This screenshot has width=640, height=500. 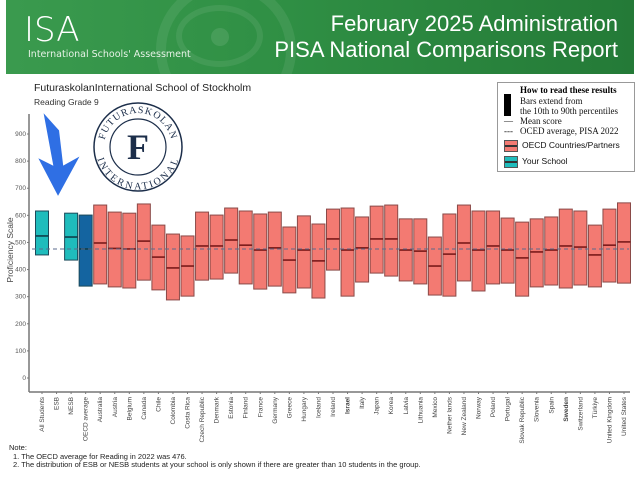 I want to click on category-label: NESB, so click(x=71, y=406).